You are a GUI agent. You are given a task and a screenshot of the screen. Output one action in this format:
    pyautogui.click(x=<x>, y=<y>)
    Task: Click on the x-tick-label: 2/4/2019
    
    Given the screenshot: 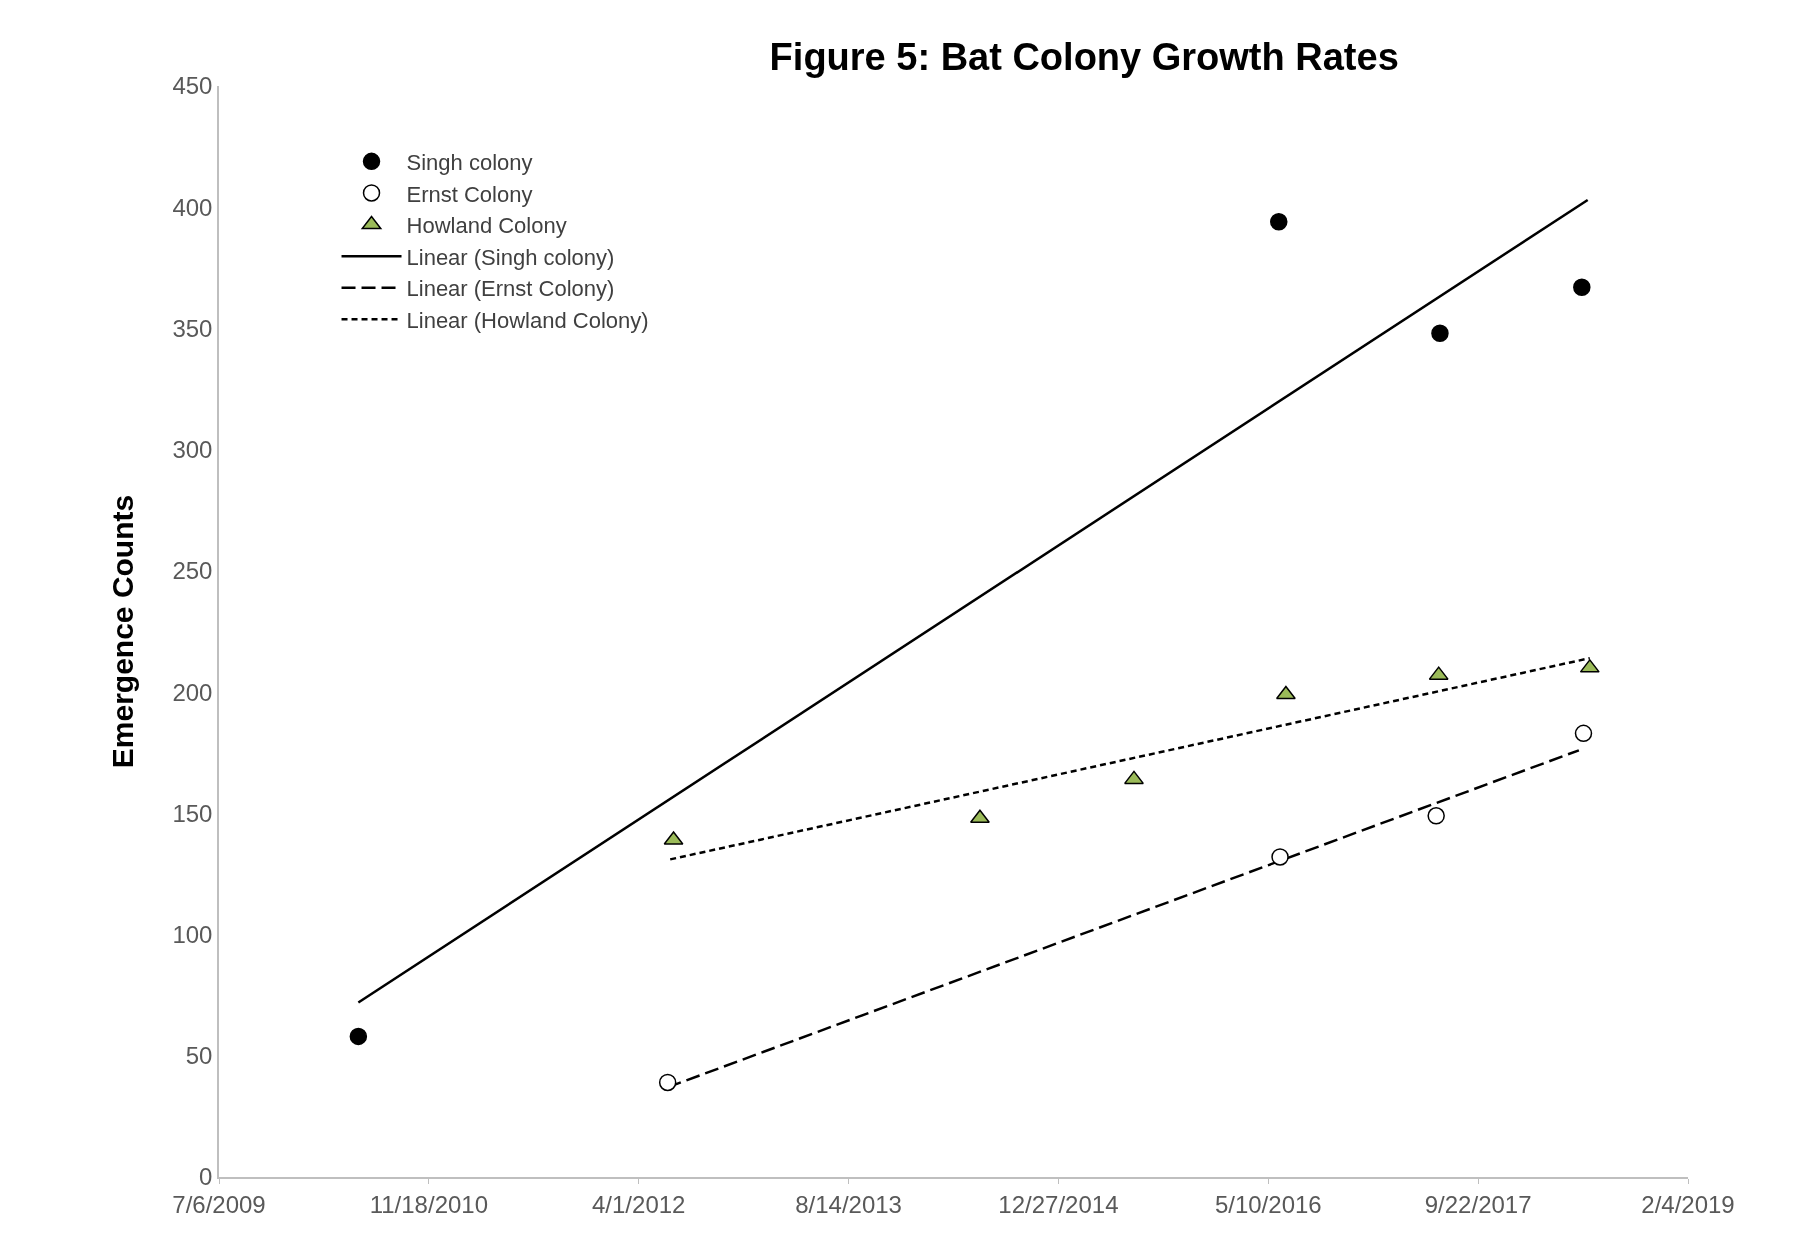 What is the action you would take?
    pyautogui.click(x=1688, y=1204)
    